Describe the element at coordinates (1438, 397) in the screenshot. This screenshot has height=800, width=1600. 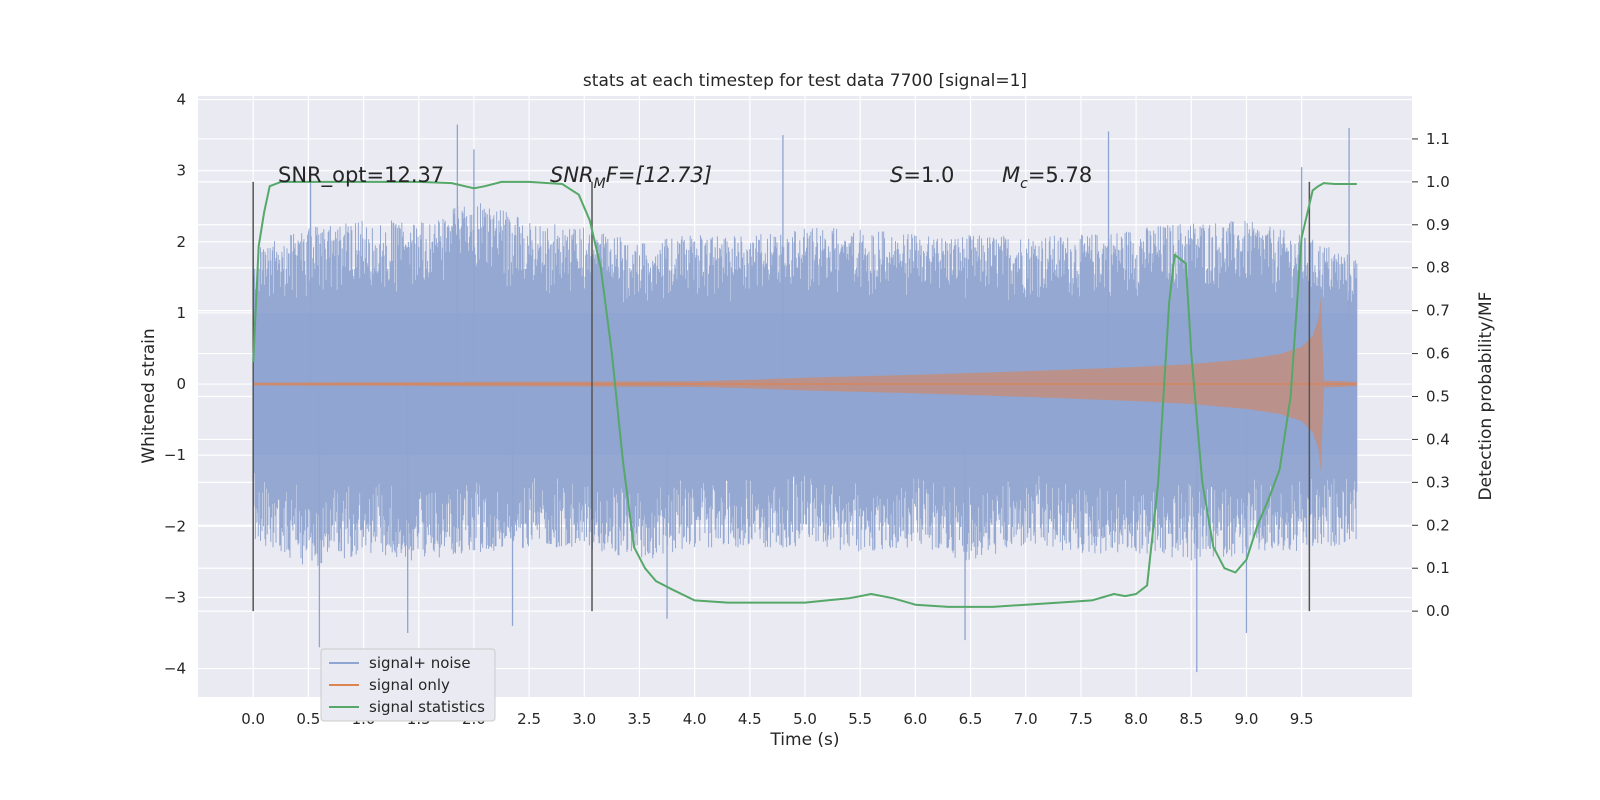
I see `y-right-tick-label: 0.5` at that location.